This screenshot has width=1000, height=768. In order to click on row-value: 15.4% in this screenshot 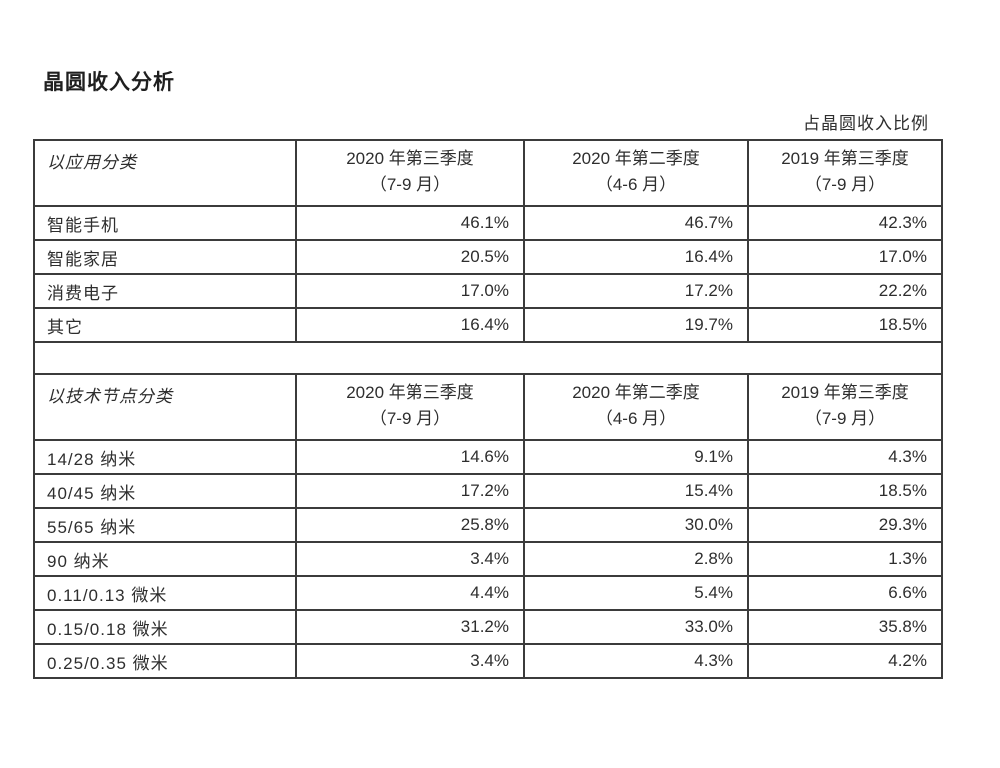, I will do `click(636, 491)`.